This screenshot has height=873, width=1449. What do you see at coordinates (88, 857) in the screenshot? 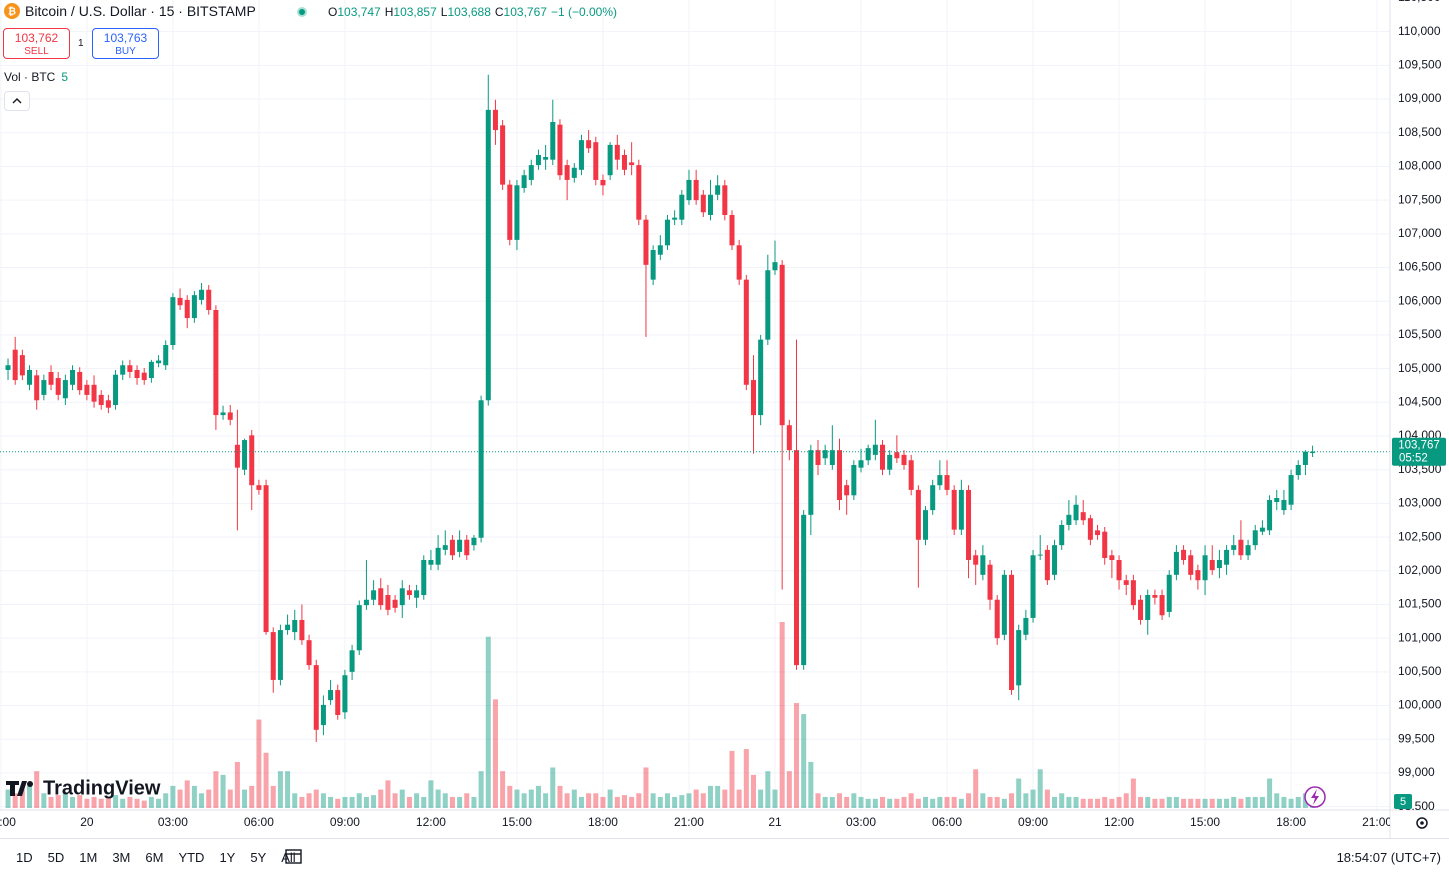
I see `range-button: 1M` at bounding box center [88, 857].